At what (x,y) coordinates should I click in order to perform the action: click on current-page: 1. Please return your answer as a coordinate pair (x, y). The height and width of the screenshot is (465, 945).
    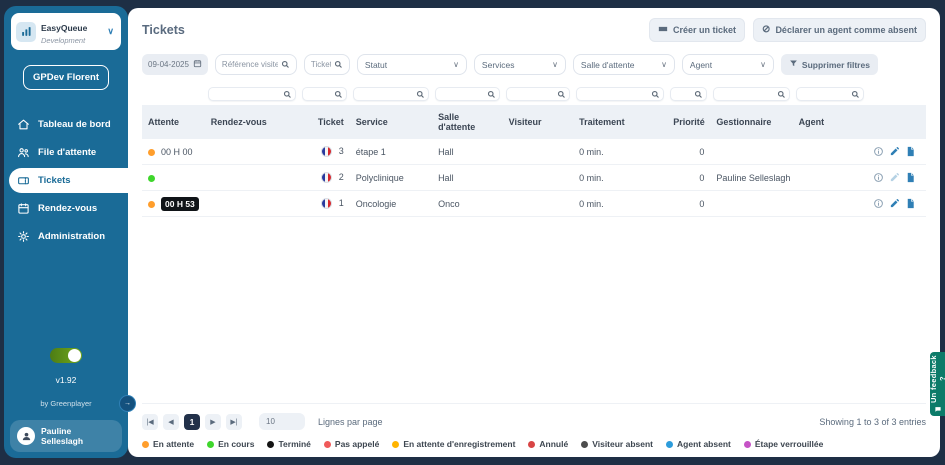
    Looking at the image, I should click on (192, 421).